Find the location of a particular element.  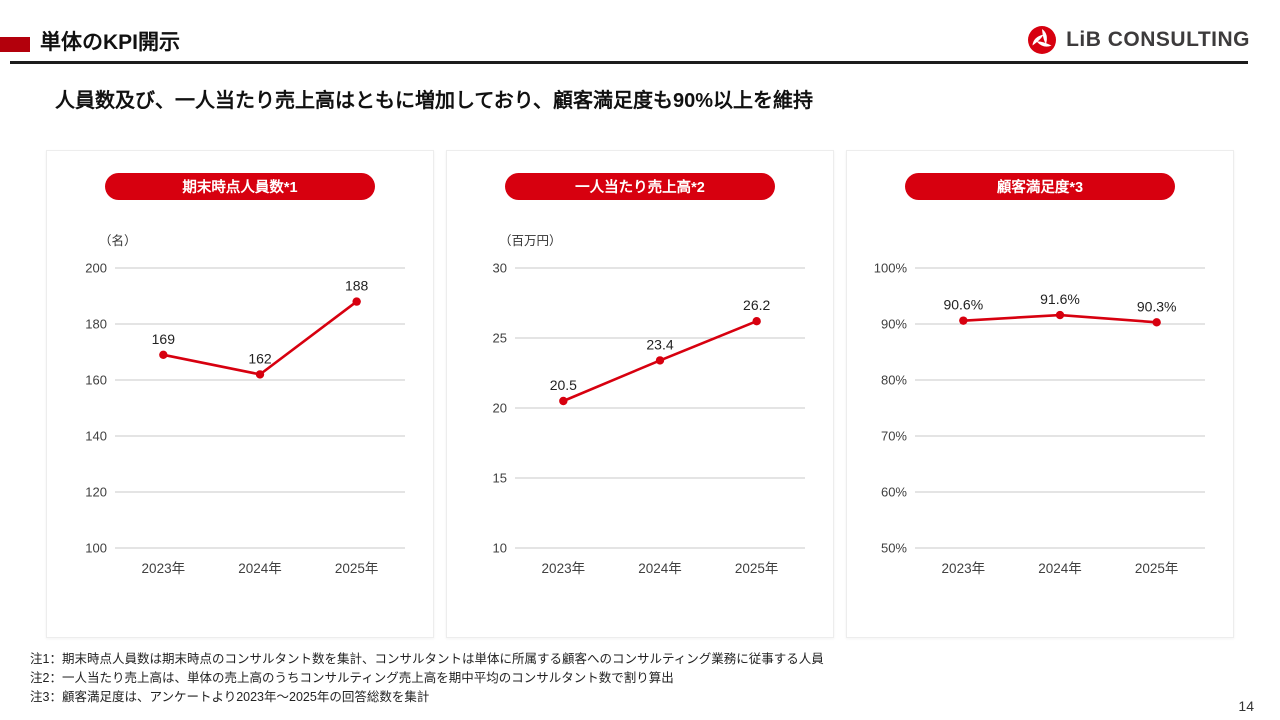

lib-logo-text: LiB CONSULTING is located at coordinates (1158, 39).